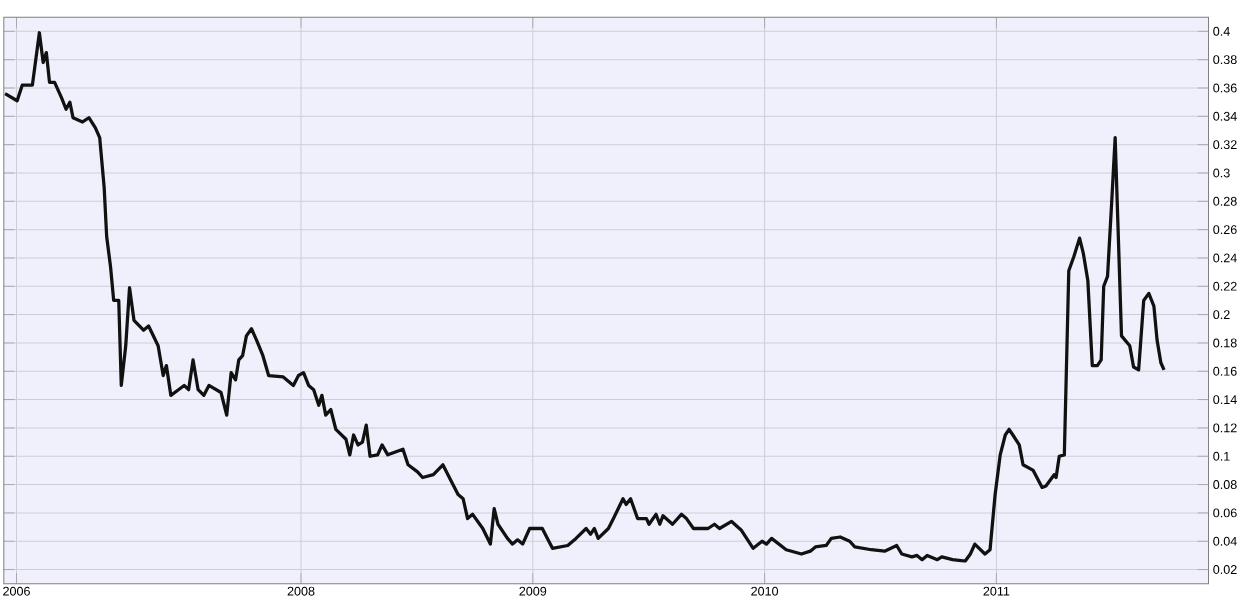  Describe the element at coordinates (1225, 60) in the screenshot. I see `y-tick-label: 0.38` at that location.